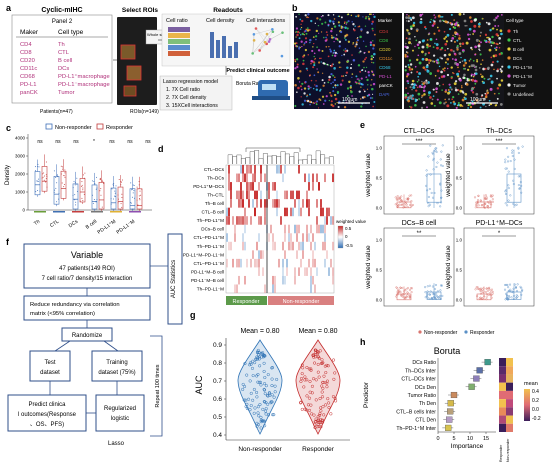 This screenshot has height=467, width=554. What do you see at coordinates (531, 384) in the screenshot?
I see `h-colorbar-title: mean` at bounding box center [531, 384].